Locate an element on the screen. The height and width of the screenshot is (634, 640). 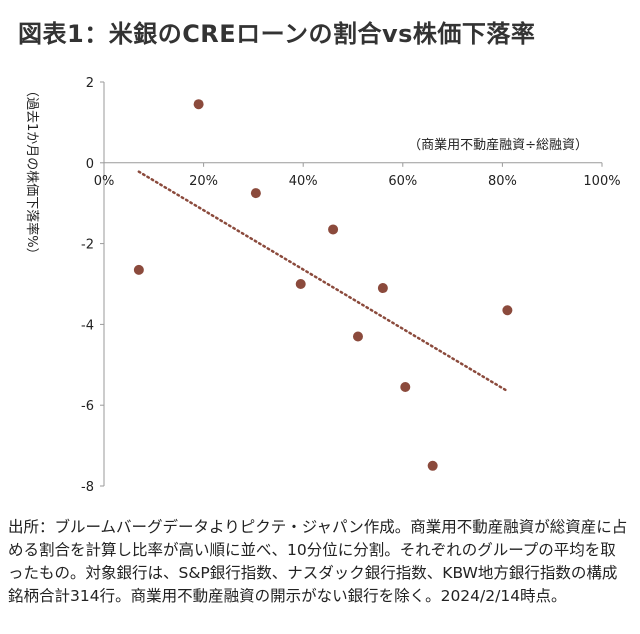
x-tick-label: 0% is located at coordinates (104, 181).